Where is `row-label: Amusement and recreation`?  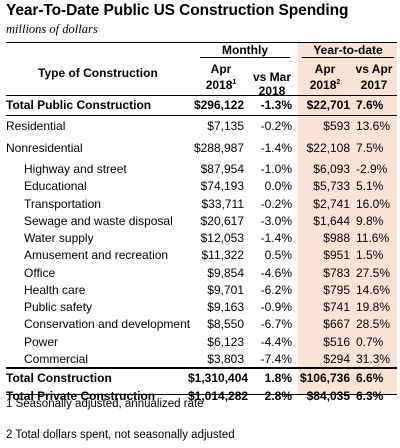
row-label: Amusement and recreation is located at coordinates (96, 255).